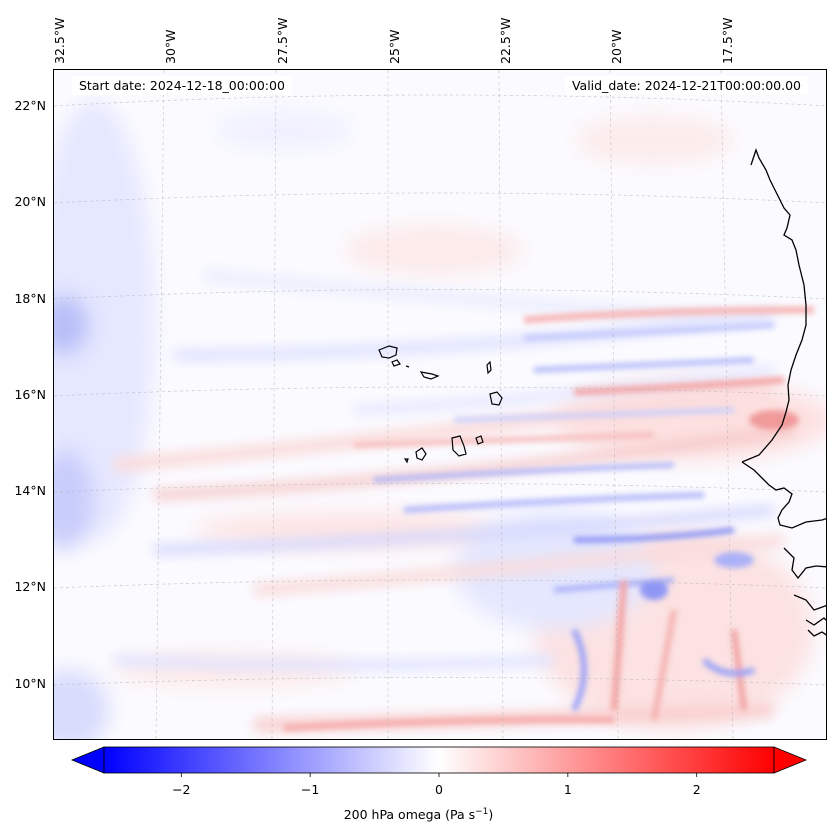  I want to click on island-sao-nicolau, so click(429, 375).